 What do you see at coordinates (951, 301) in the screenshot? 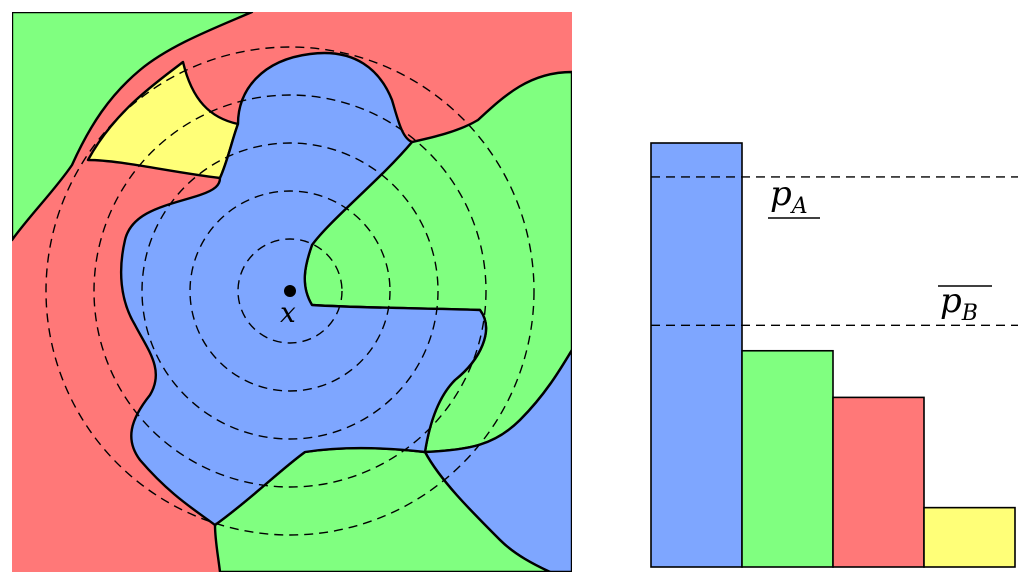
I see `pB-symbol: p` at bounding box center [951, 301].